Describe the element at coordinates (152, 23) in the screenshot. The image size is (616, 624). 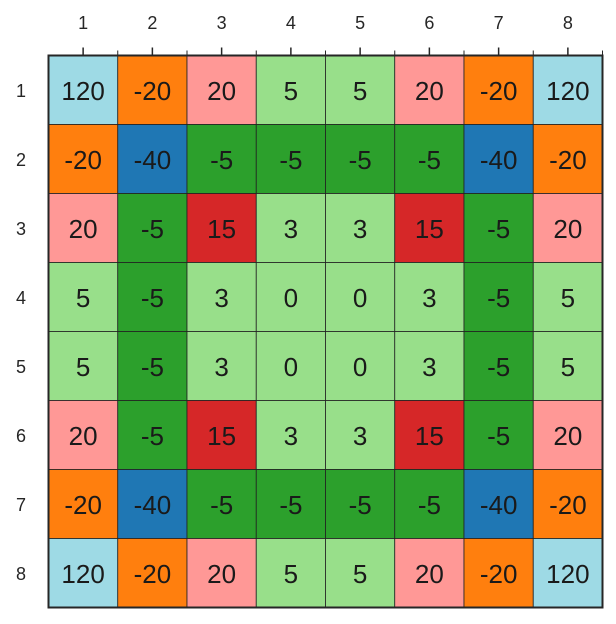
I see `x-tick-label: 2` at that location.